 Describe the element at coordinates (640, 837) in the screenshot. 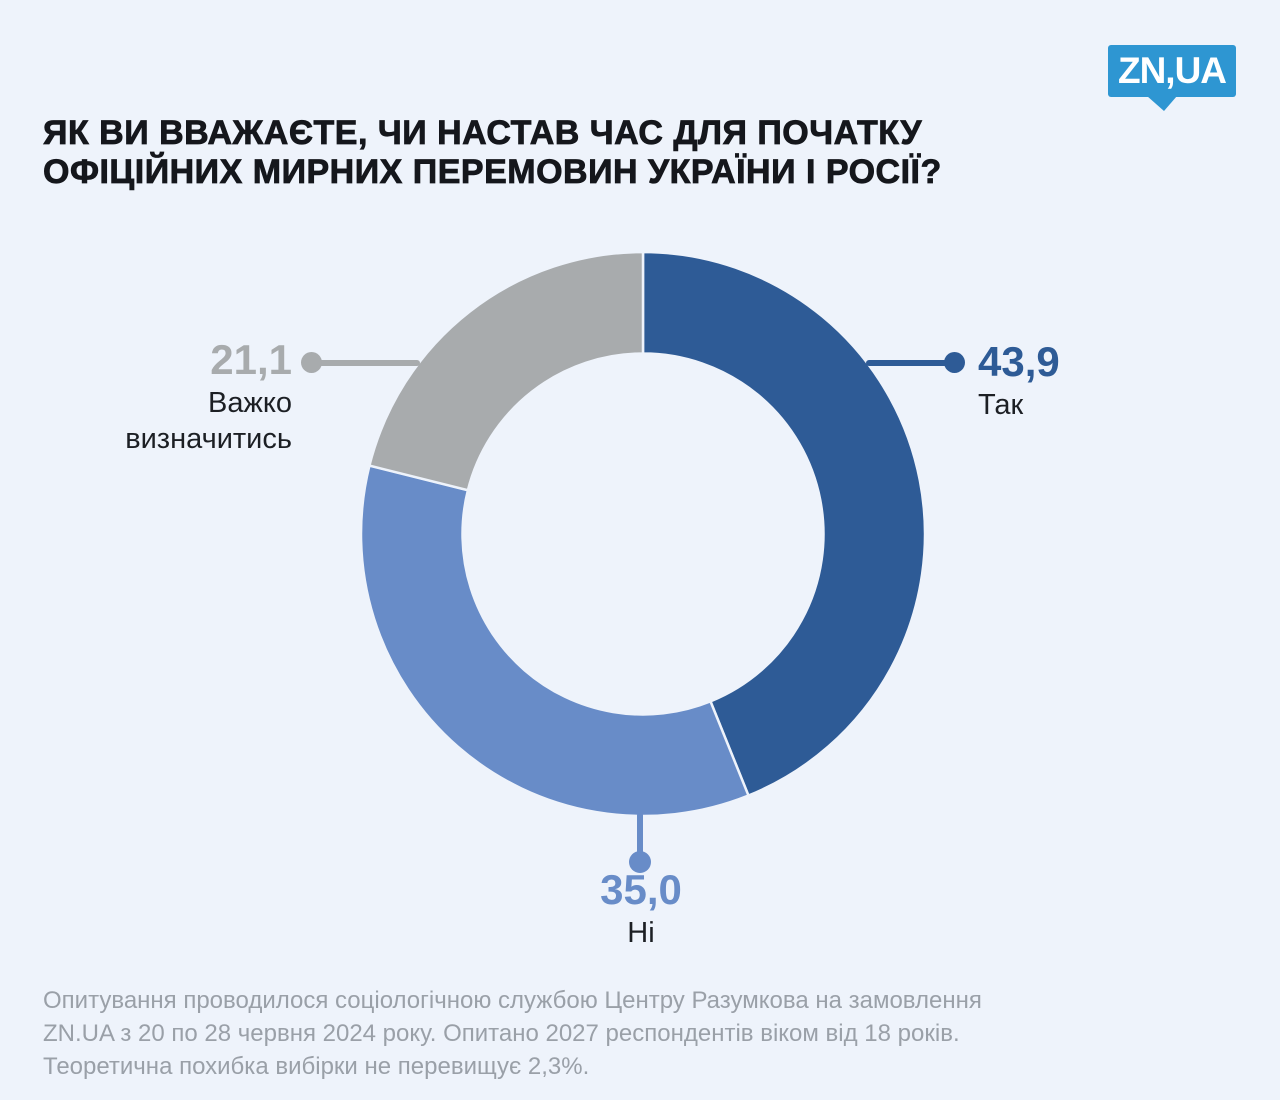

I see `leader-line-no` at that location.